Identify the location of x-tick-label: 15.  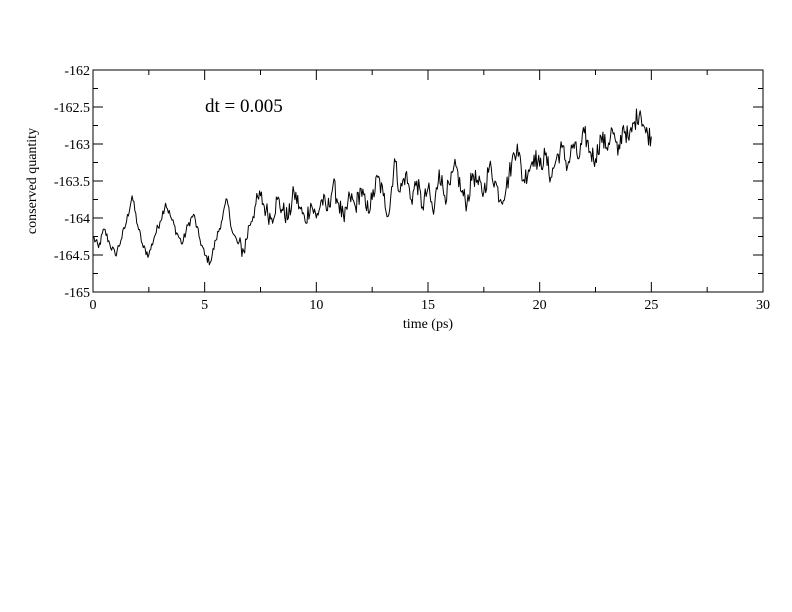
(428, 305).